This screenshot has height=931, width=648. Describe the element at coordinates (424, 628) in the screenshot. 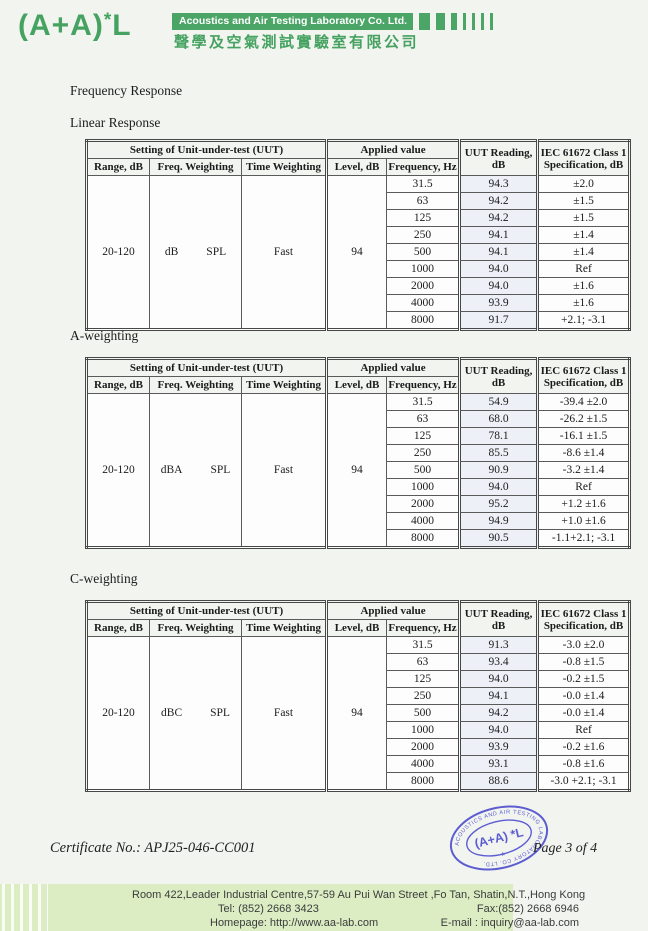

I see `frequency-header: Frequency, Hz` at that location.